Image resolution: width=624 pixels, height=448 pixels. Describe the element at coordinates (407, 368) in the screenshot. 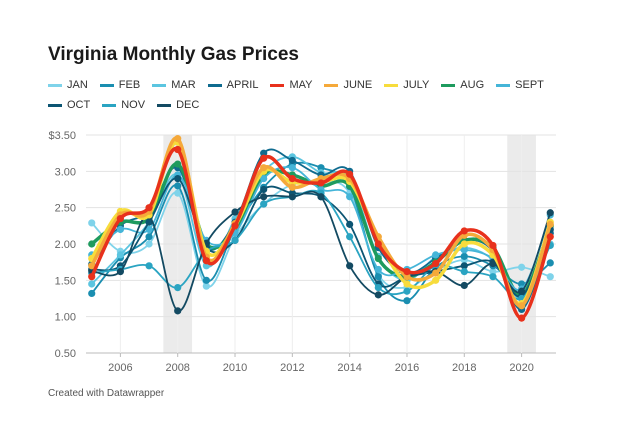

I see `x-tick-label: 2016` at that location.